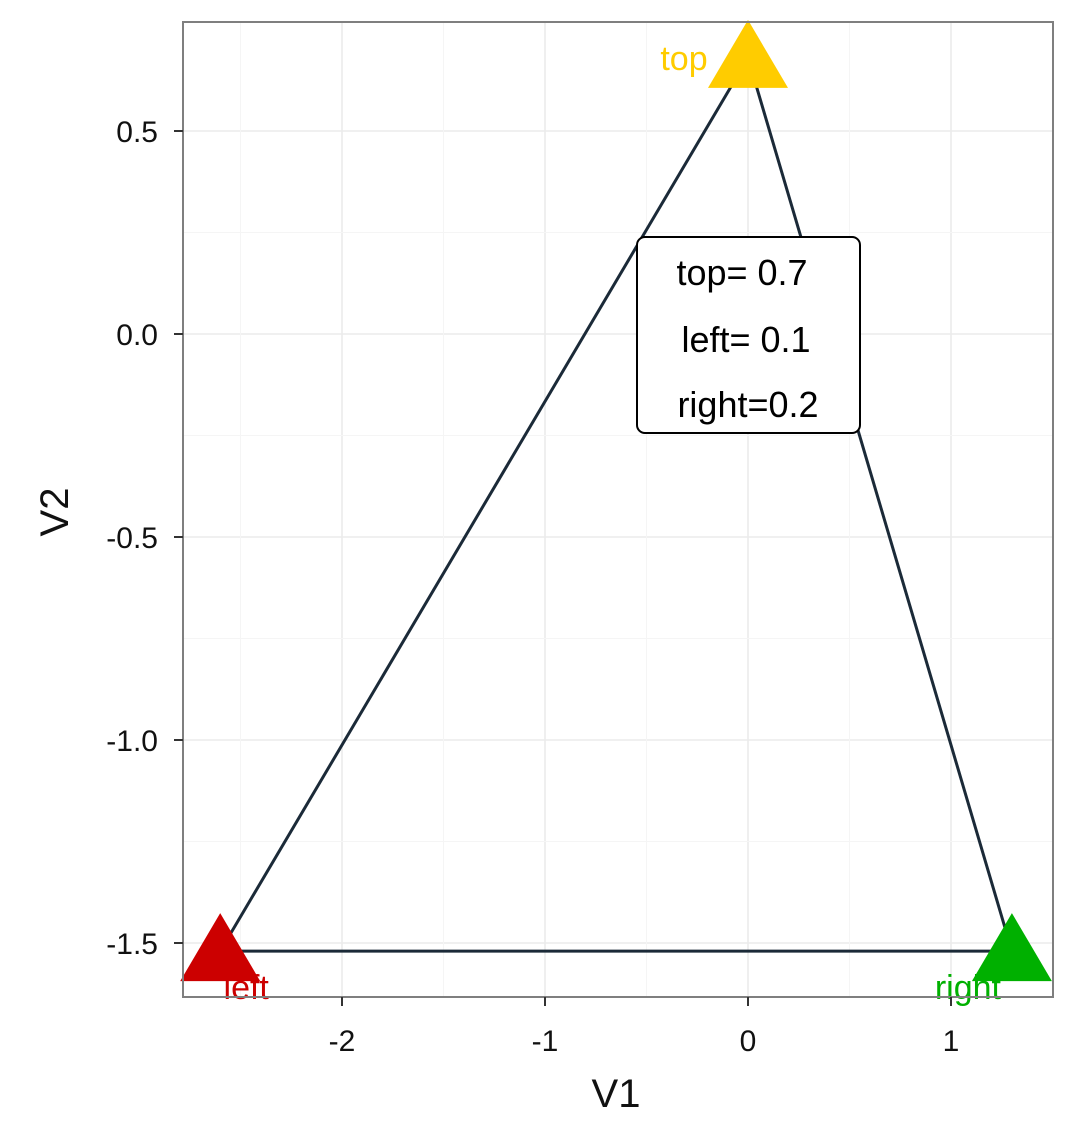  What do you see at coordinates (968, 988) in the screenshot?
I see `point-label-right: right` at bounding box center [968, 988].